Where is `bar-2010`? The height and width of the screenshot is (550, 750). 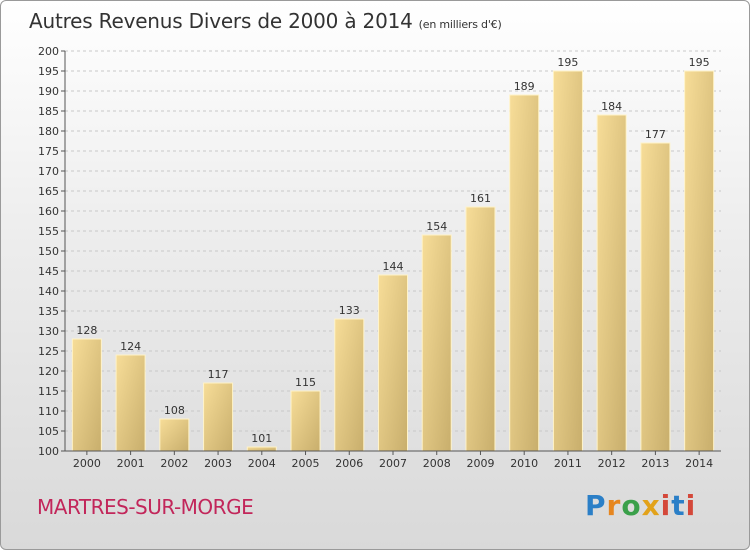 bar-2010 is located at coordinates (524, 273).